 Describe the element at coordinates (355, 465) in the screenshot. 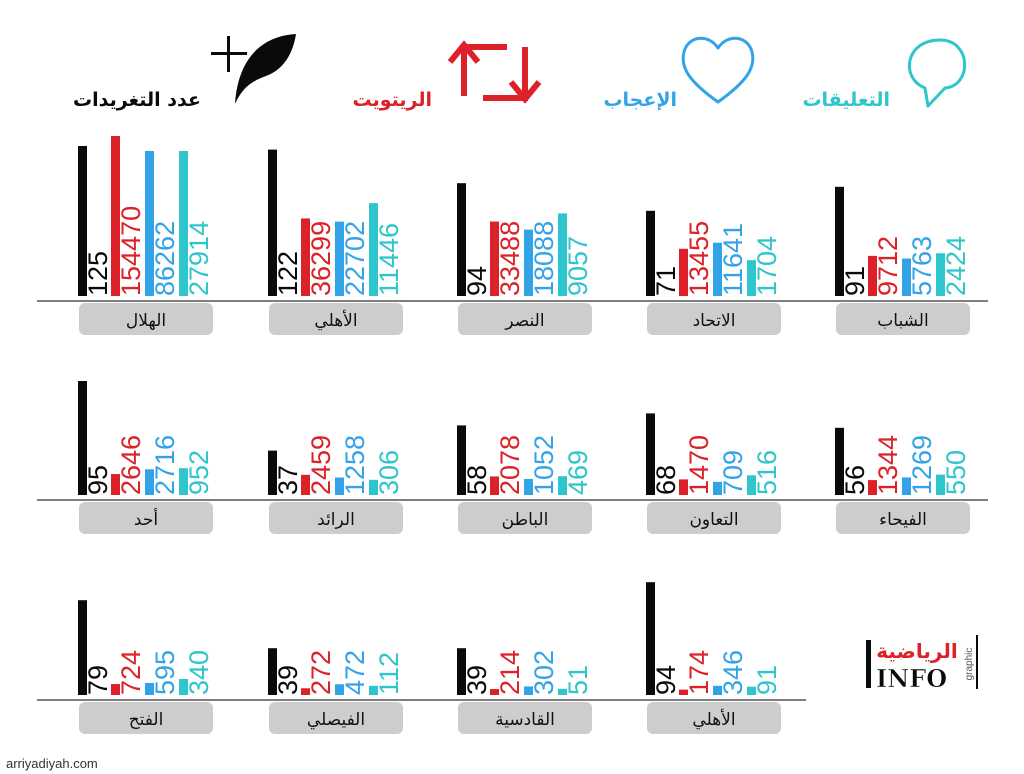

I see `value-label-likes: 1258` at that location.